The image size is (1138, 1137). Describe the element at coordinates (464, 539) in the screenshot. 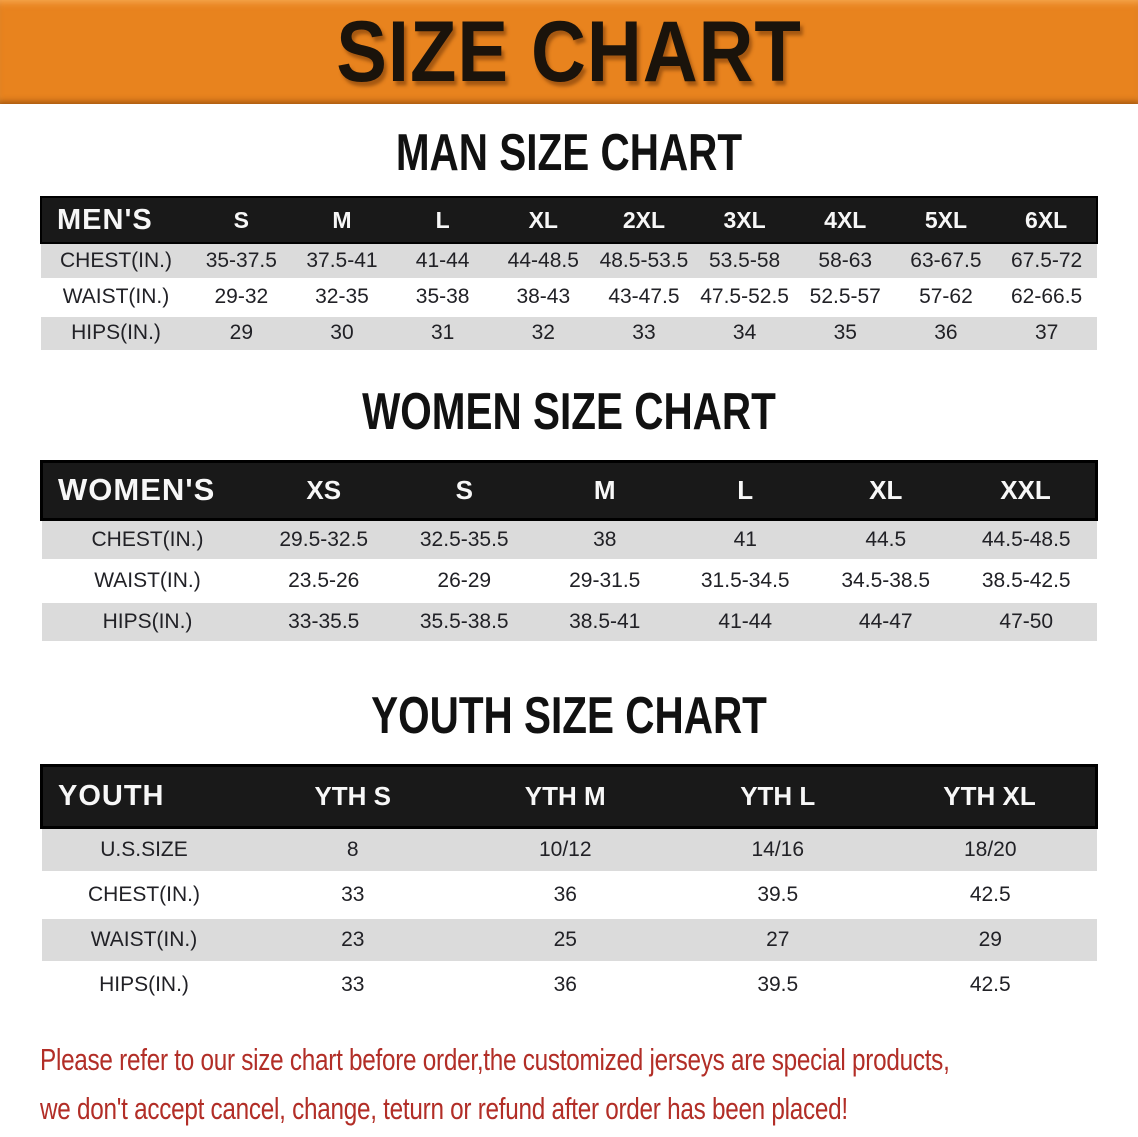

I see `size-cell: 32.5-35.5` at that location.